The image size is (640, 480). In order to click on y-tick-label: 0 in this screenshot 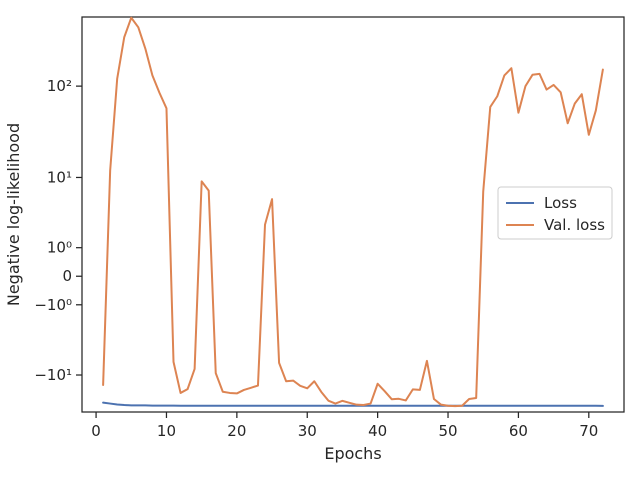, I will do `click(67, 276)`.